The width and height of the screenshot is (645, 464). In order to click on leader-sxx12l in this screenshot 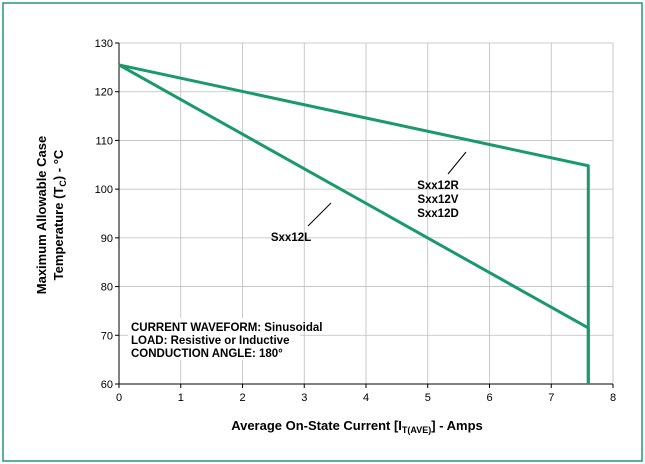, I will do `click(319, 214)`.